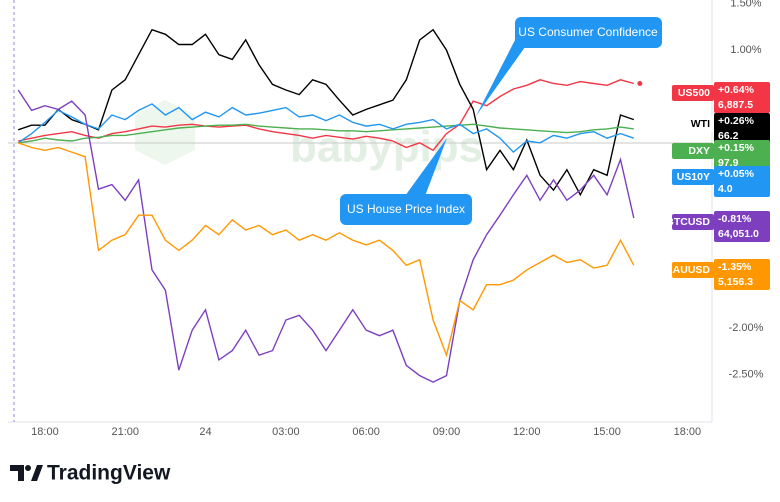 Image resolution: width=780 pixels, height=502 pixels. Describe the element at coordinates (746, 375) in the screenshot. I see `y-tick-label: -2.50%` at that location.